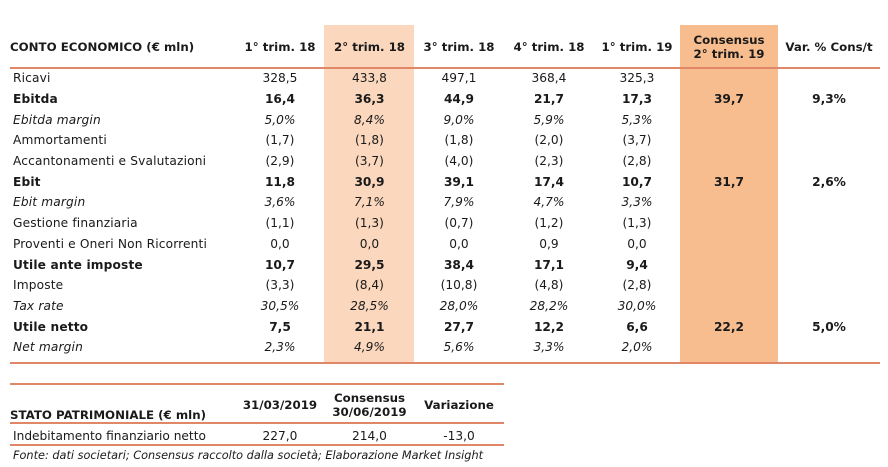 The width and height of the screenshot is (888, 467). I want to click on cell-var: 9,3%, so click(829, 99).